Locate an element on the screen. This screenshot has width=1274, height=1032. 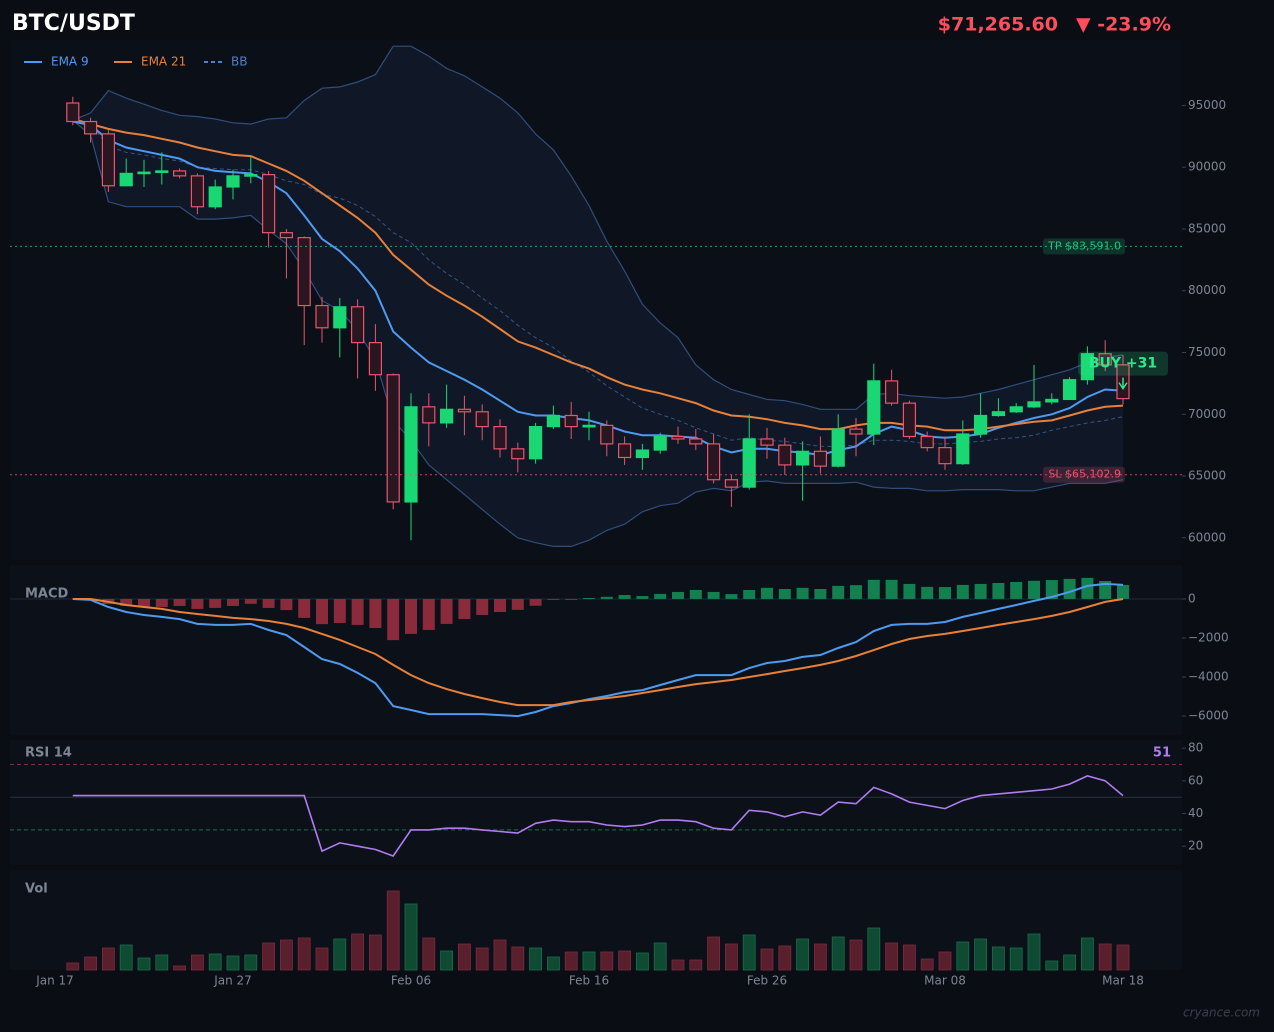
y-tick-label: 60000 is located at coordinates (1207, 537).